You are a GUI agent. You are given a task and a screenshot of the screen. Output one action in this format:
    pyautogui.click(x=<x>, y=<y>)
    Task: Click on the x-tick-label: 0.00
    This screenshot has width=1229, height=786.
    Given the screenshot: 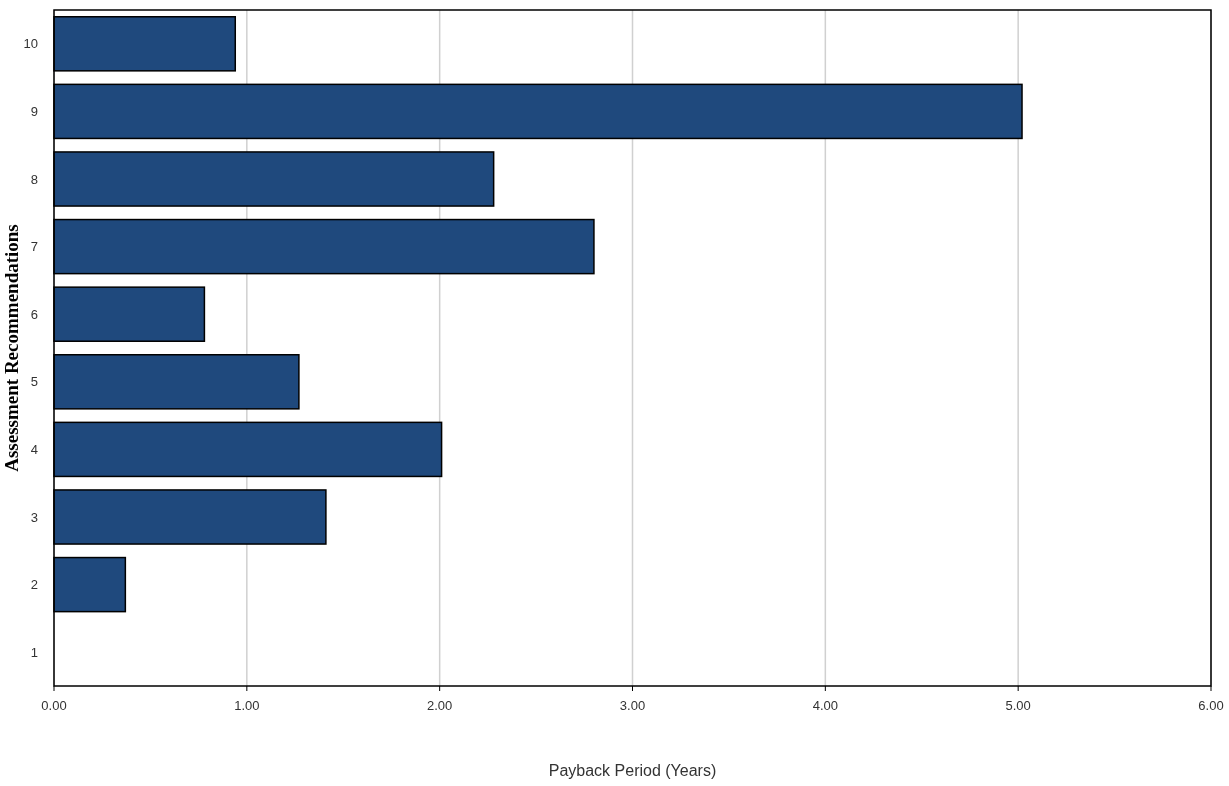 What is the action you would take?
    pyautogui.click(x=54, y=705)
    